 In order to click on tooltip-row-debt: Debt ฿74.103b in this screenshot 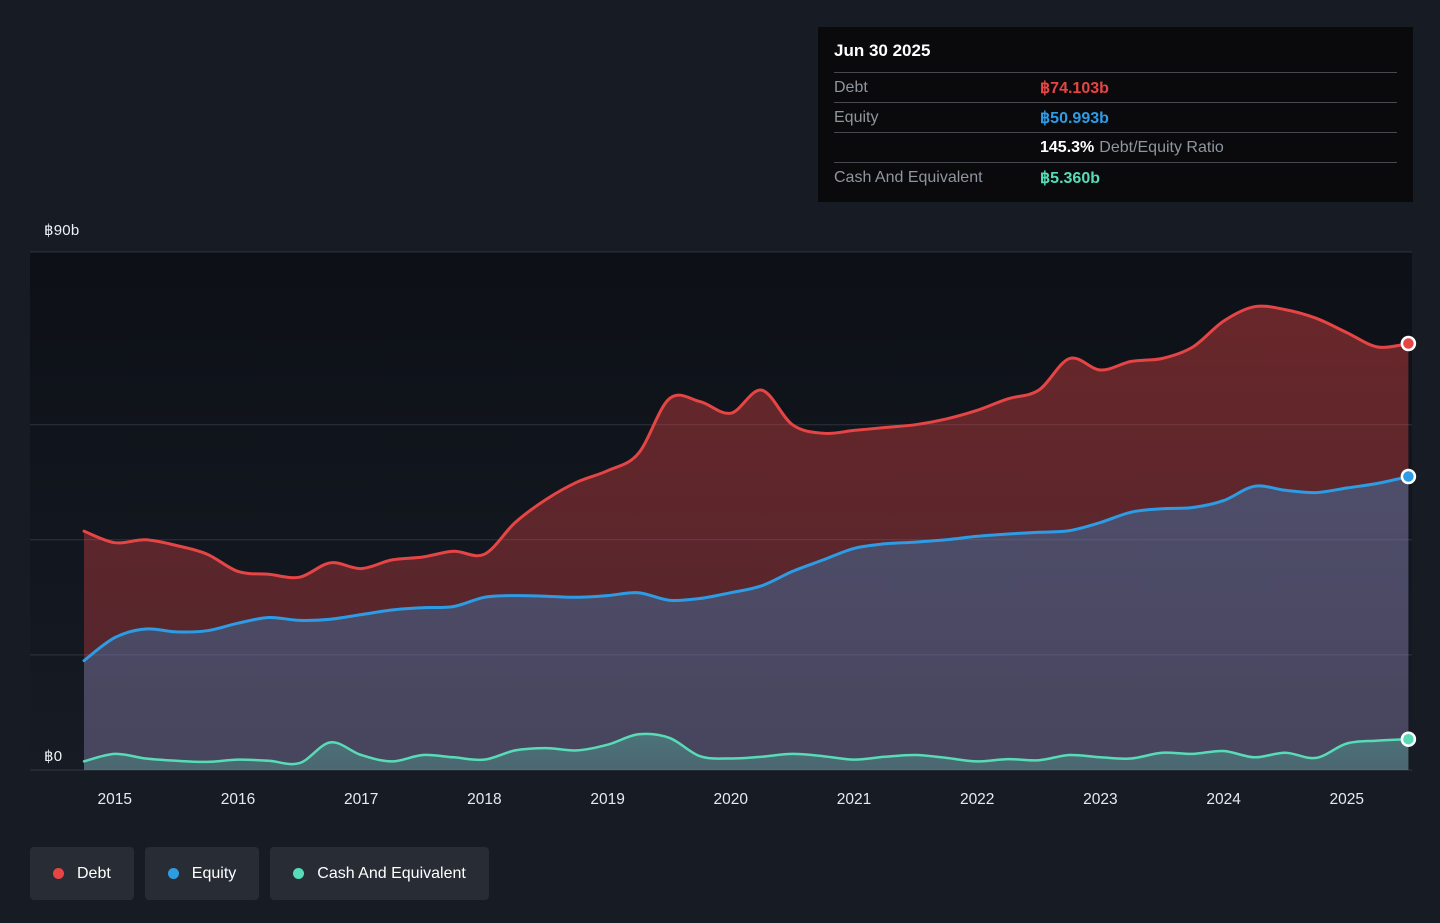, I will do `click(1115, 88)`.